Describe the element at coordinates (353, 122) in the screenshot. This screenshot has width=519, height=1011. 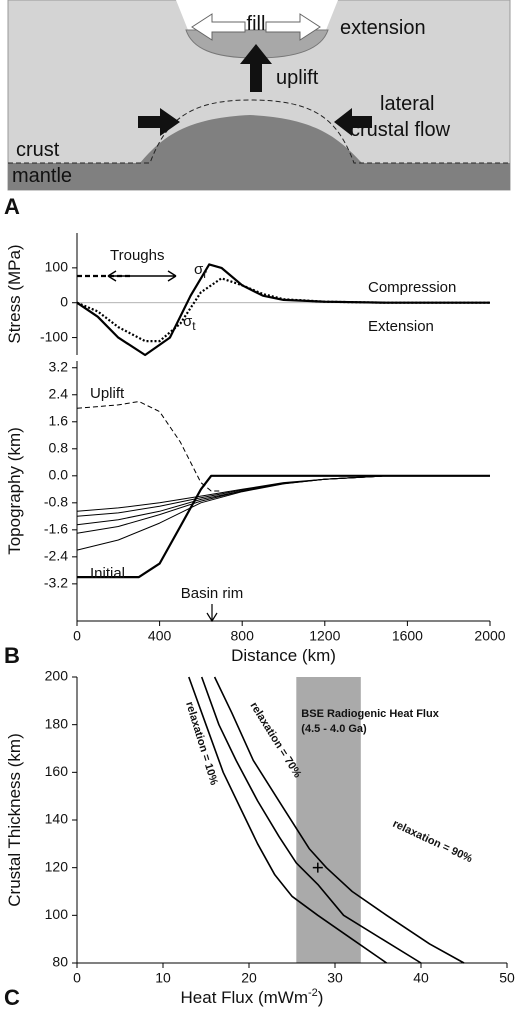
I see `arrow-flow-right` at that location.